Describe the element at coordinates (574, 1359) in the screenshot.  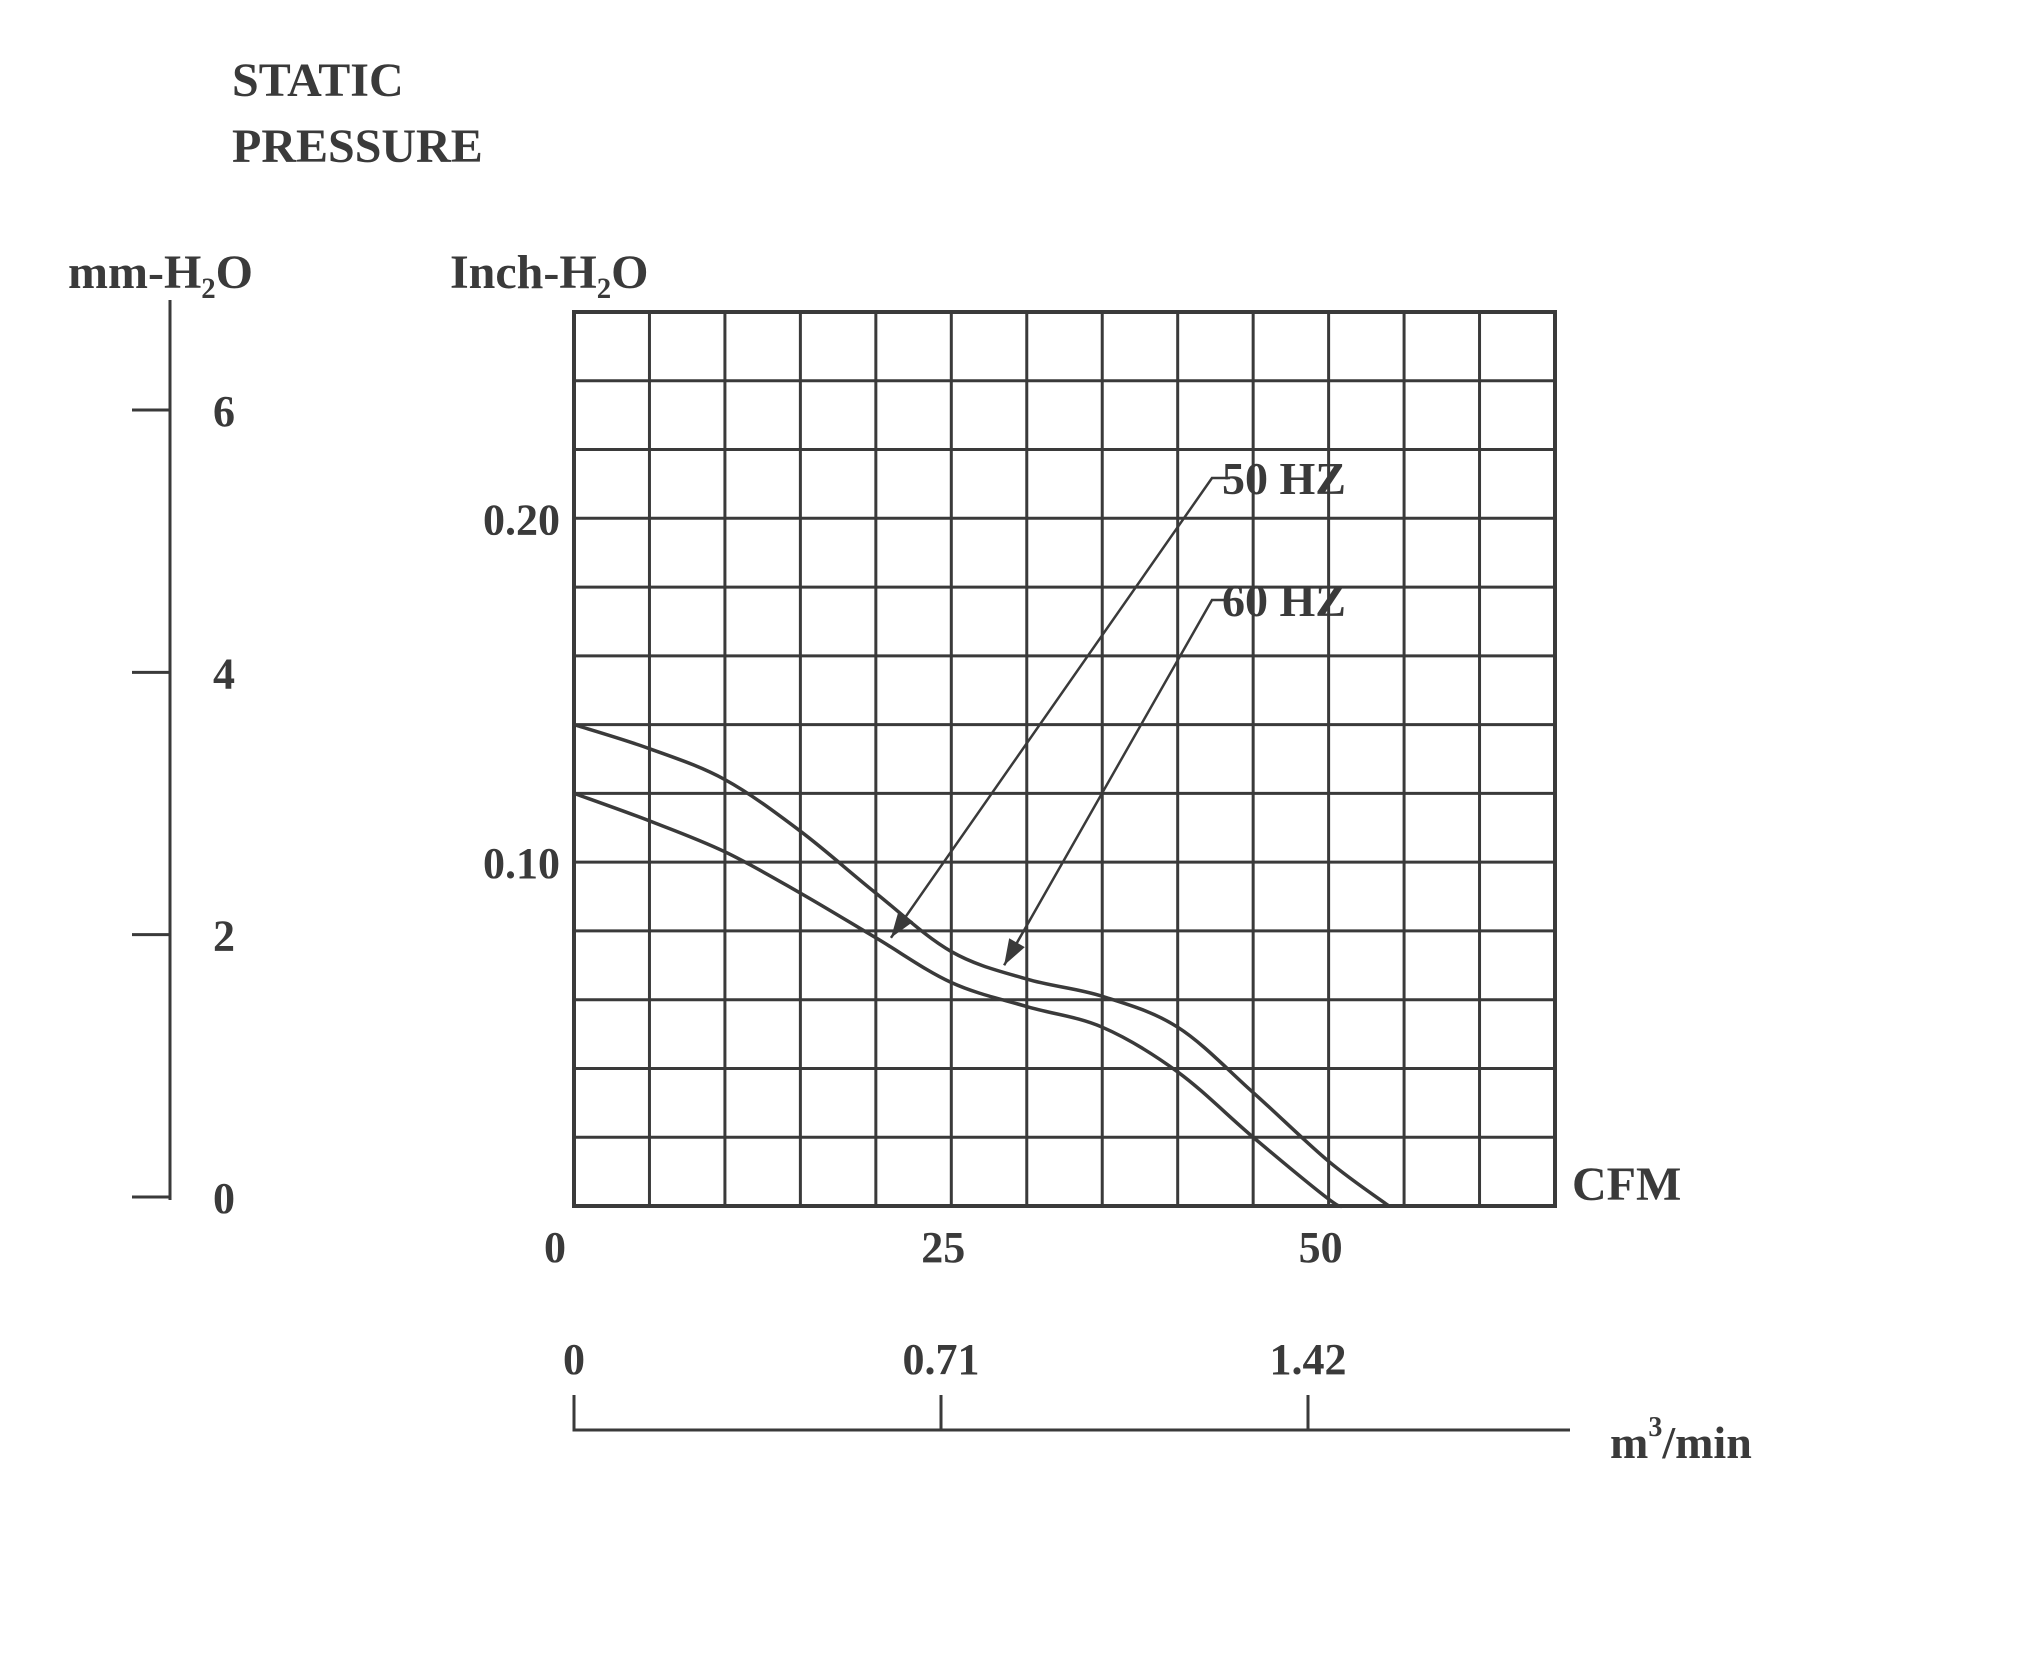
I see `x2-tick-label: 0` at that location.